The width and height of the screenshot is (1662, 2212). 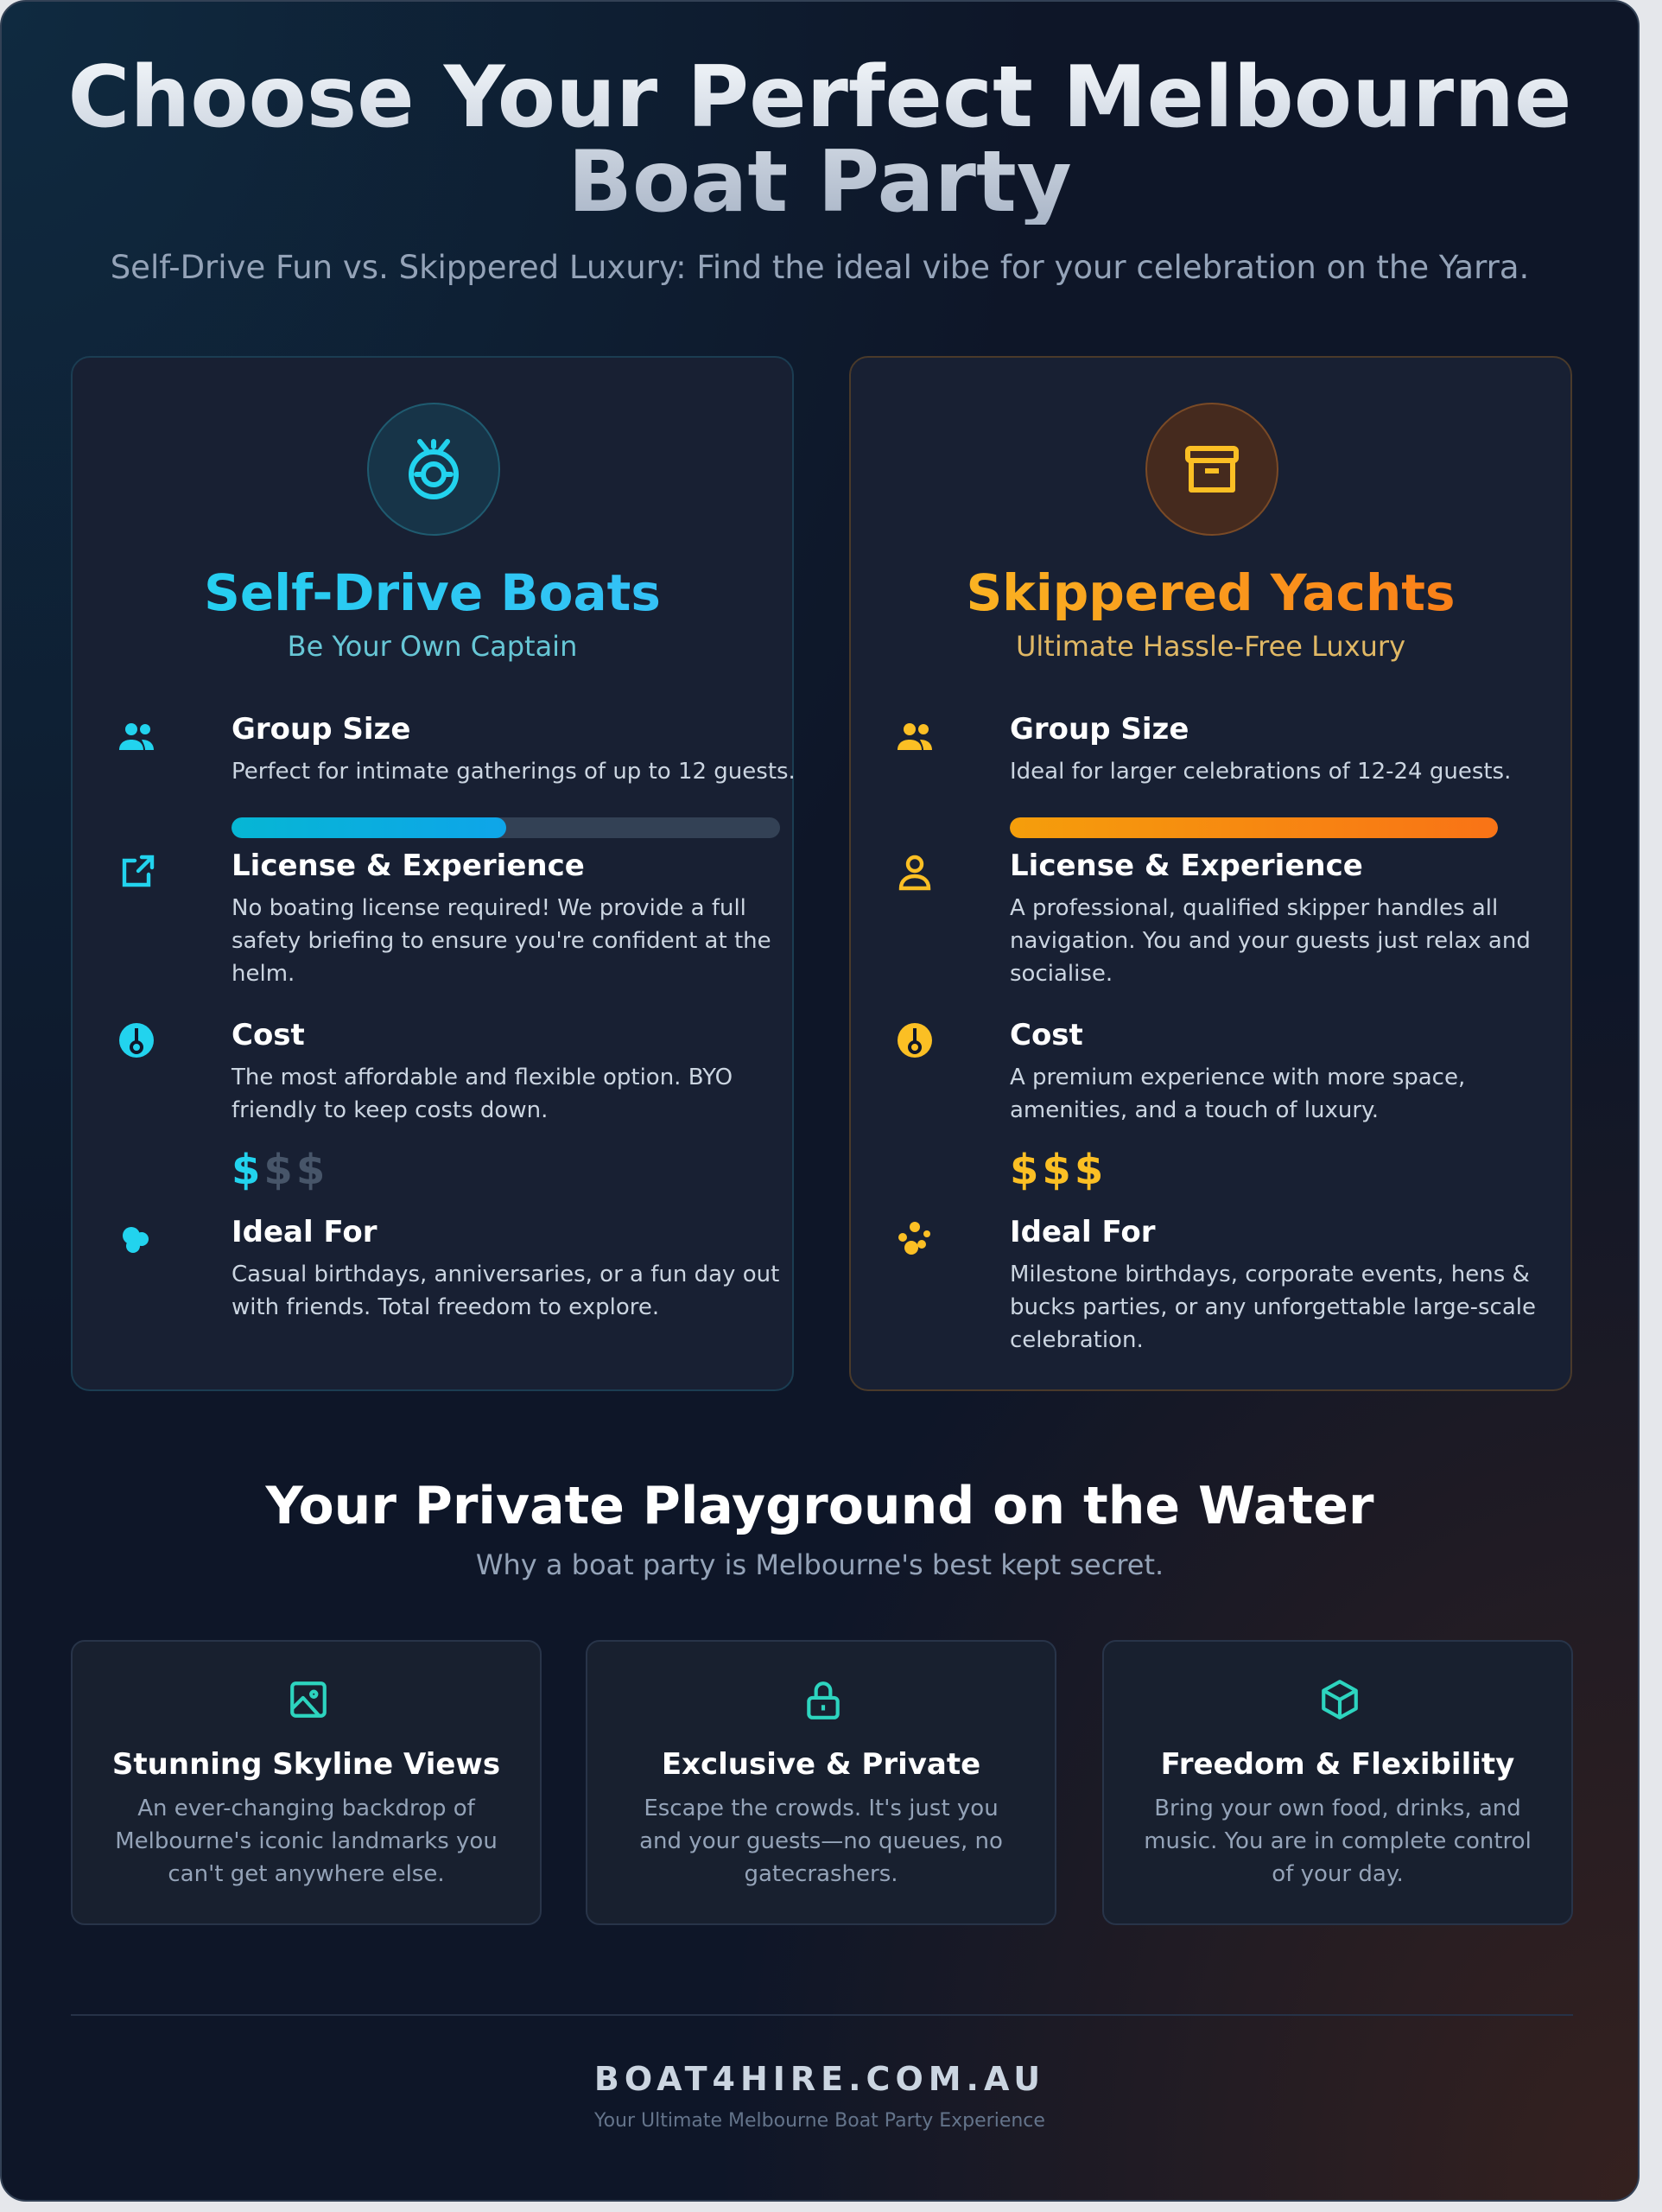 What do you see at coordinates (821, 1764) in the screenshot?
I see `benefit-title: Exclusive & Private` at bounding box center [821, 1764].